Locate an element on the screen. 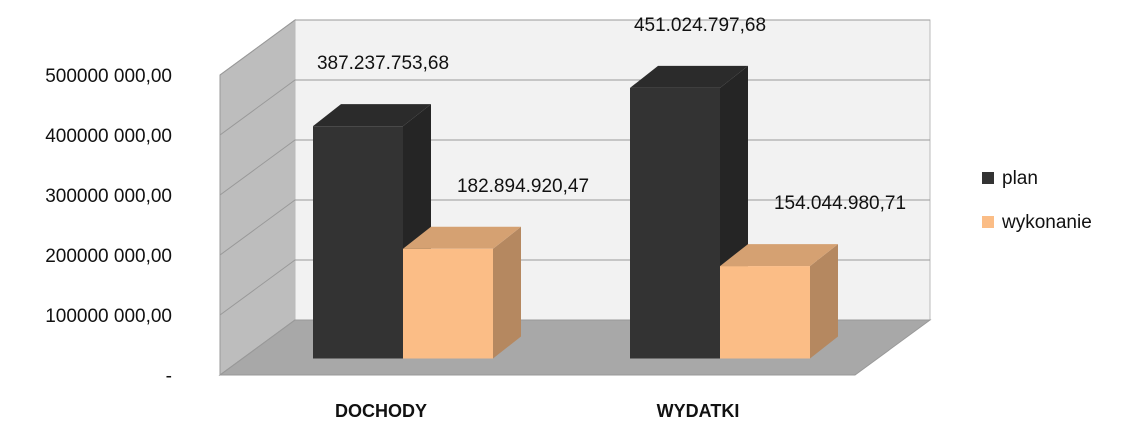  y-tick-label: 200000 000,00 is located at coordinates (108, 256).